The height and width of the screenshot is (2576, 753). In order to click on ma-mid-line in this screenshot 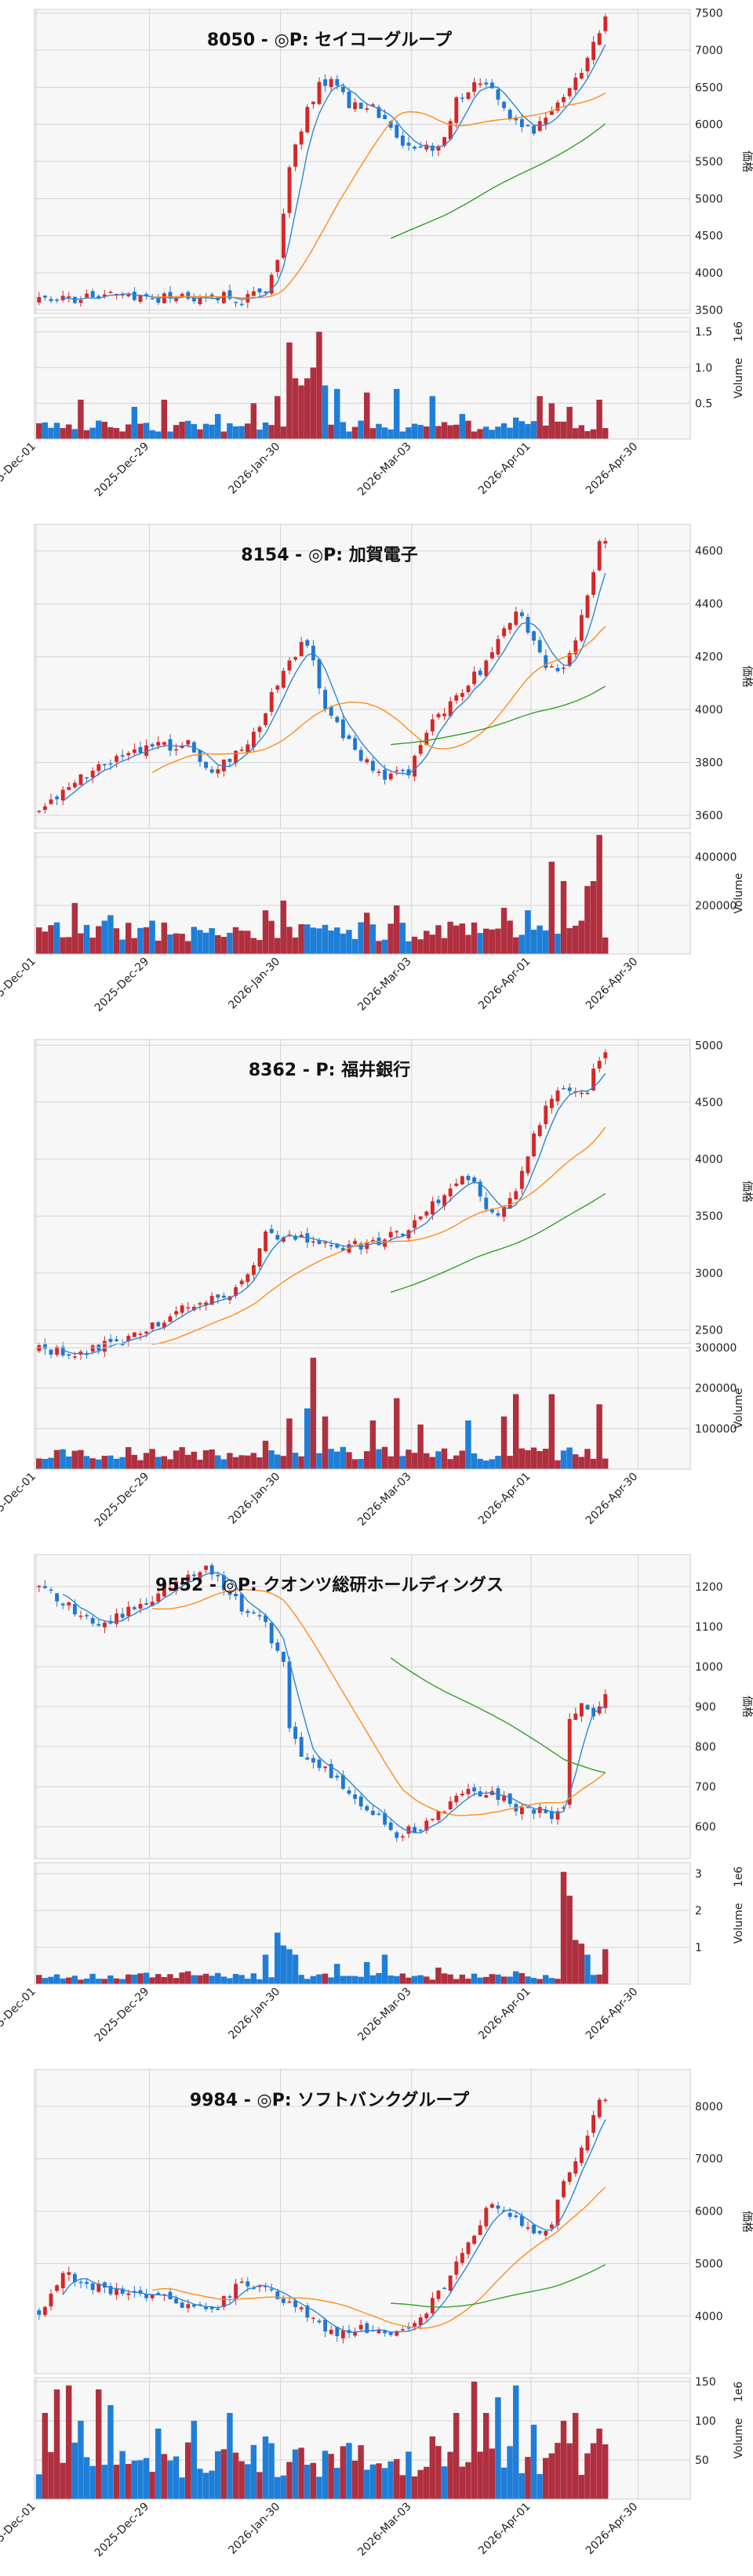, I will do `click(379, 196)`.